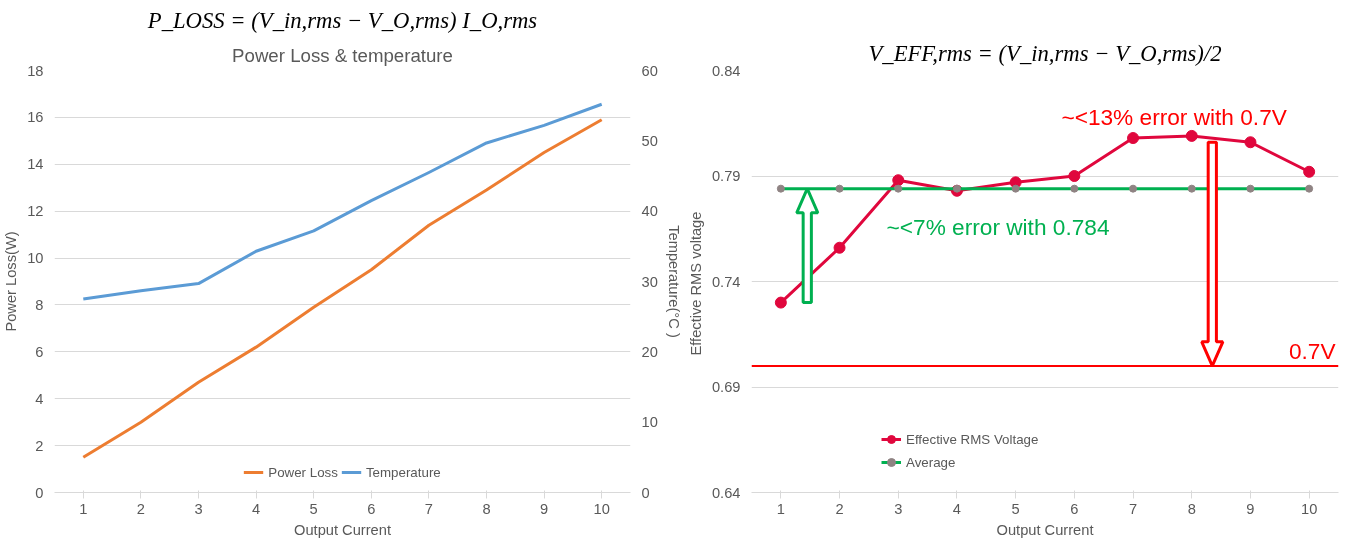 The image size is (1368, 543). What do you see at coordinates (649, 140) in the screenshot?
I see `y2-tick-label: 50` at bounding box center [649, 140].